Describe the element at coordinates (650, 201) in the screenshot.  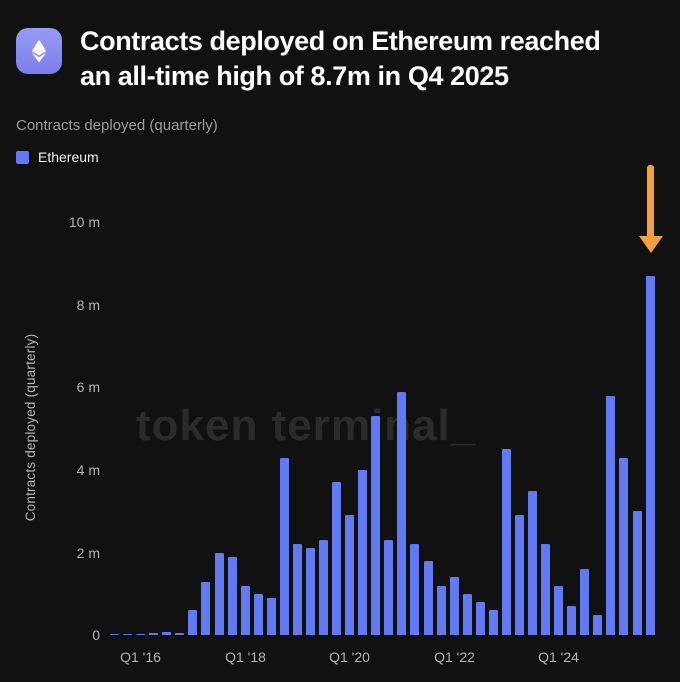
I see `arrow-shaft` at that location.